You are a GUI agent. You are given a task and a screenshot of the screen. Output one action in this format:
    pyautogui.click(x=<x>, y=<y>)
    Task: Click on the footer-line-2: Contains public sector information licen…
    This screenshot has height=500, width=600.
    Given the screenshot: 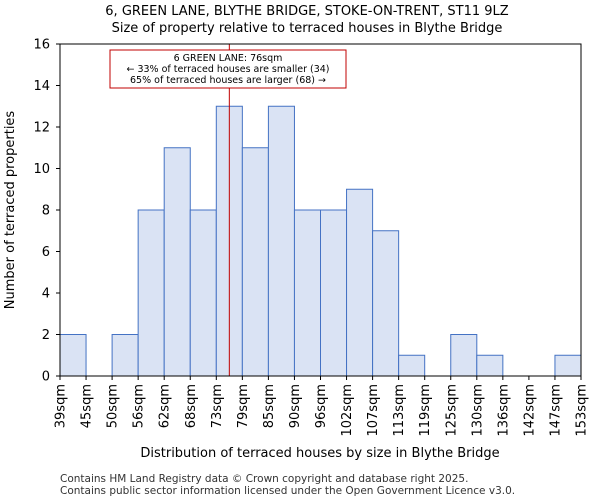 What is the action you would take?
    pyautogui.click(x=287, y=491)
    